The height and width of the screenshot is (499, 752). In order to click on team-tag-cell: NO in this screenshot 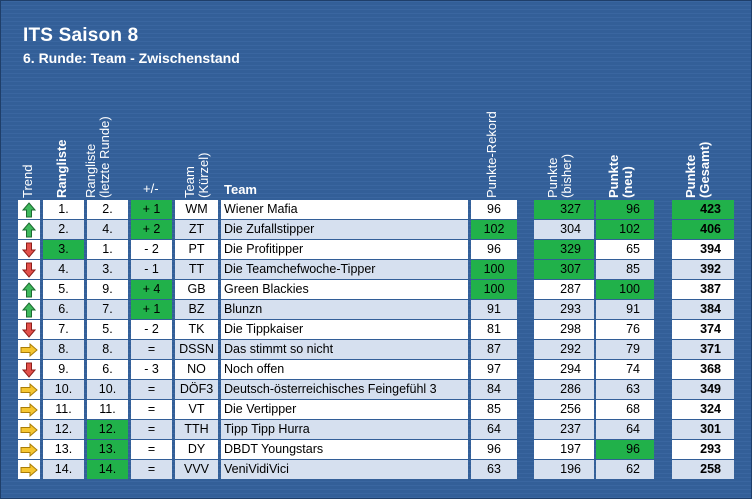, I will do `click(196, 369)`.